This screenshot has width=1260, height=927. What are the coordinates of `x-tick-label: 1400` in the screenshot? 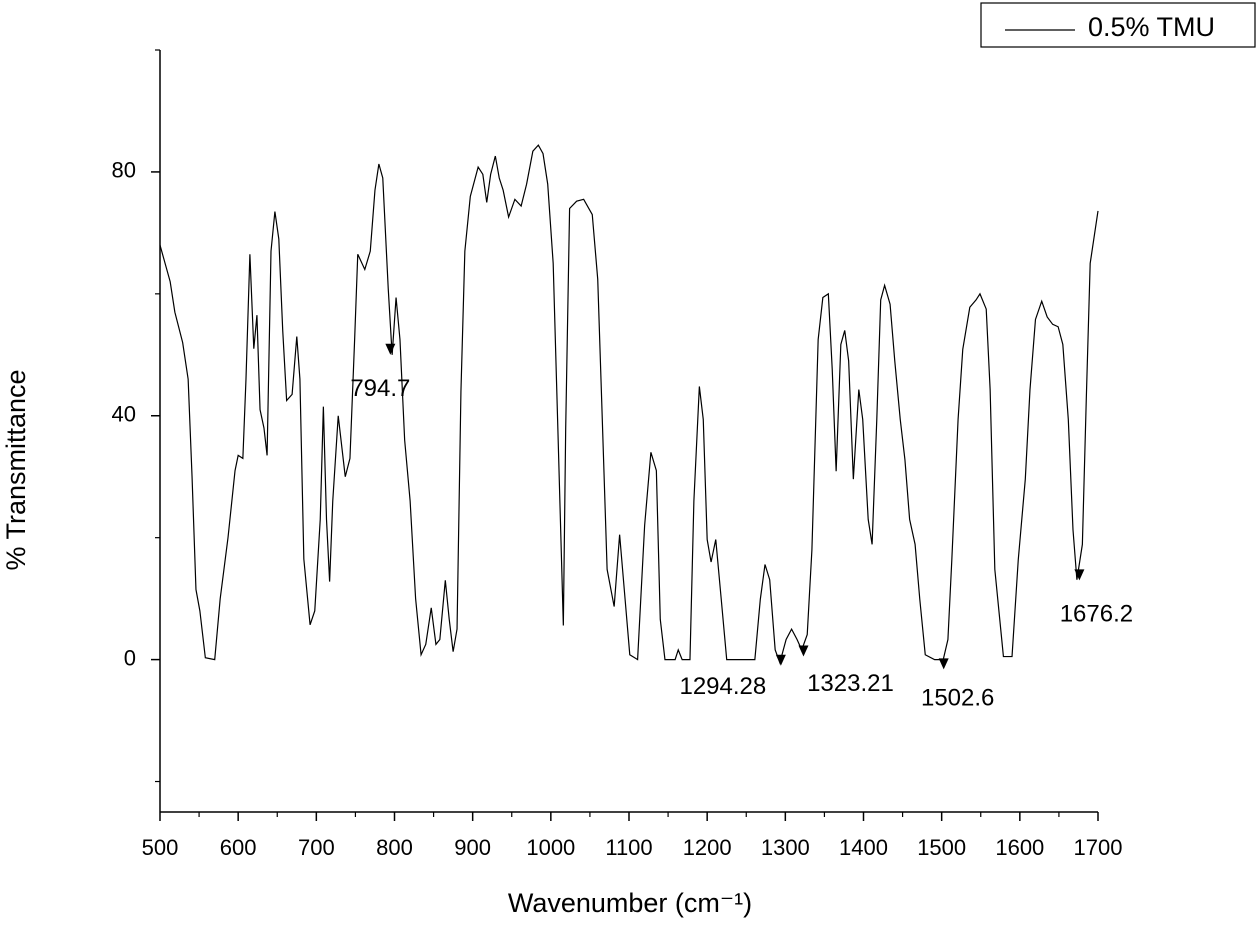 It's located at (863, 847).